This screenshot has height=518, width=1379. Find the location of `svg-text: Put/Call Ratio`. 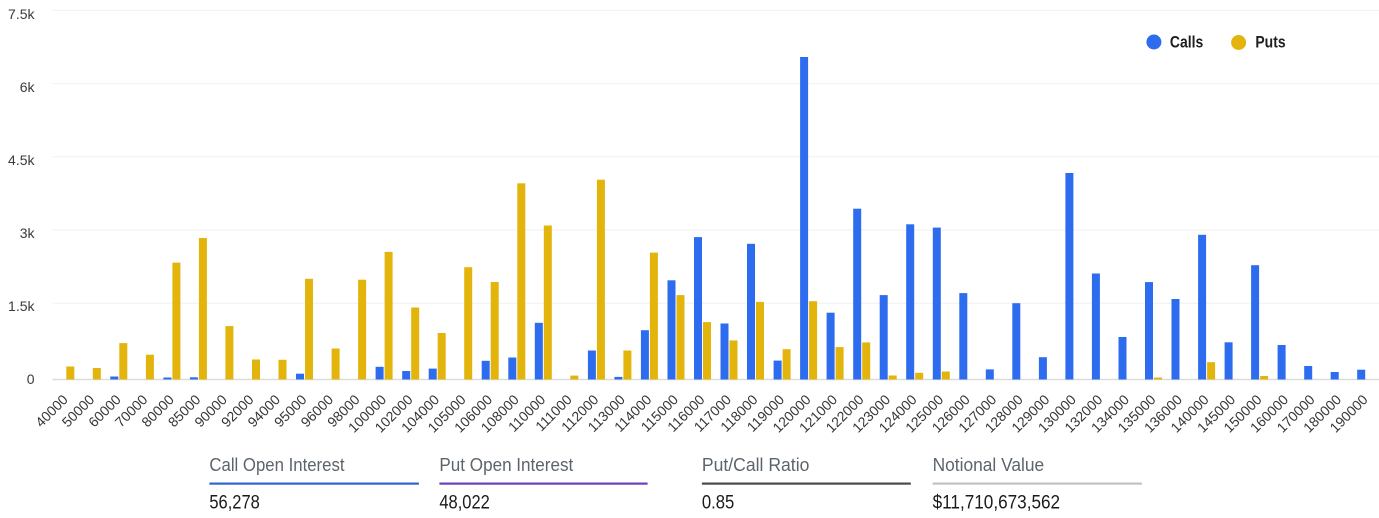

svg-text: Put/Call Ratio is located at coordinates (756, 465).